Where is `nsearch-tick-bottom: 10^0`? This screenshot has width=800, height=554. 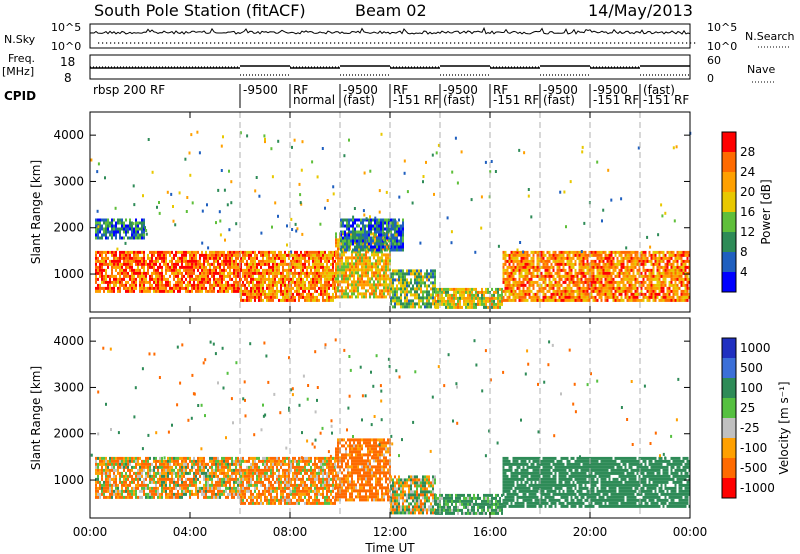 nsearch-tick-bottom: 10^0 is located at coordinates (722, 46).